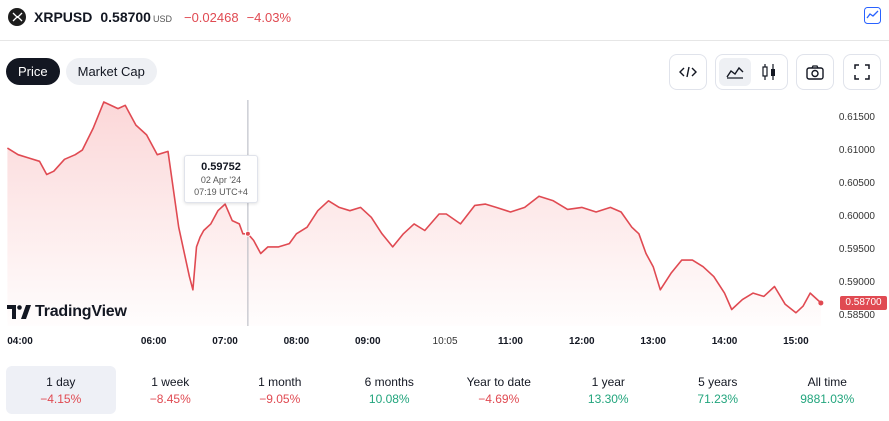 This screenshot has width=889, height=421. I want to click on symbol-name: XRPUSD, so click(63, 17).